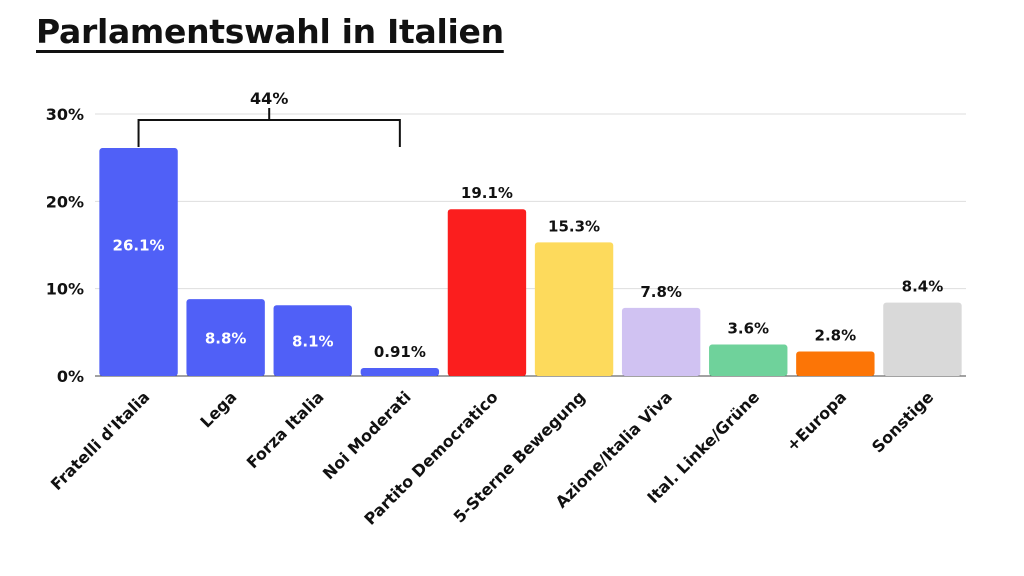  I want to click on data-label: 0.91%, so click(400, 352).